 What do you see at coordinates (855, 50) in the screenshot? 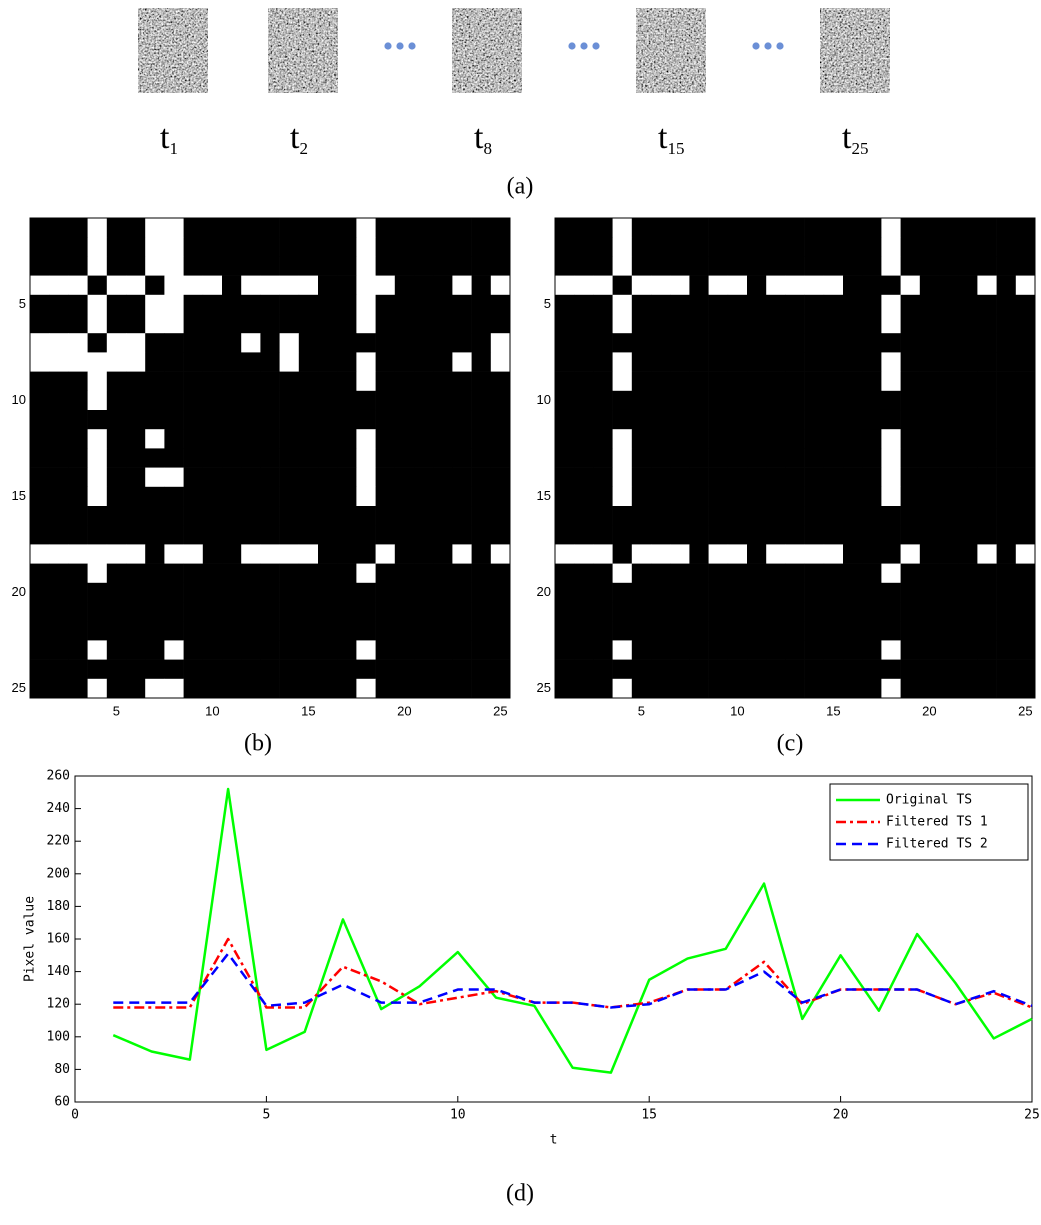
I see `frame-thumbnail` at bounding box center [855, 50].